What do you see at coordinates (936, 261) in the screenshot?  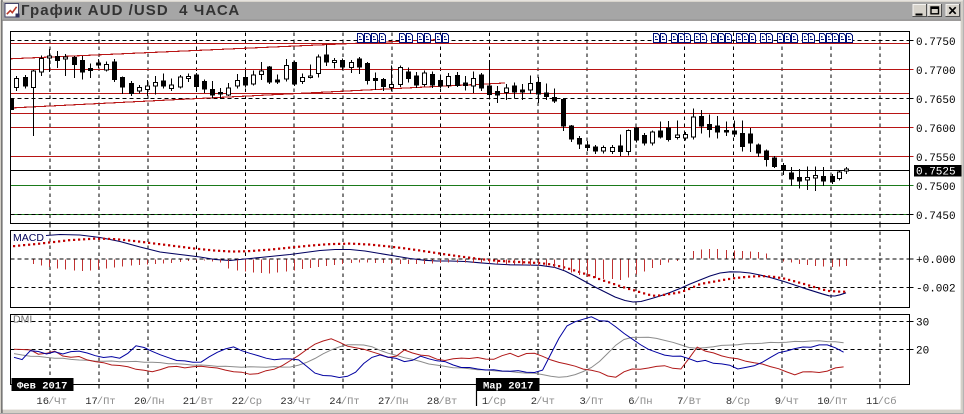 I see `svg-text: +0.000` at bounding box center [936, 261].